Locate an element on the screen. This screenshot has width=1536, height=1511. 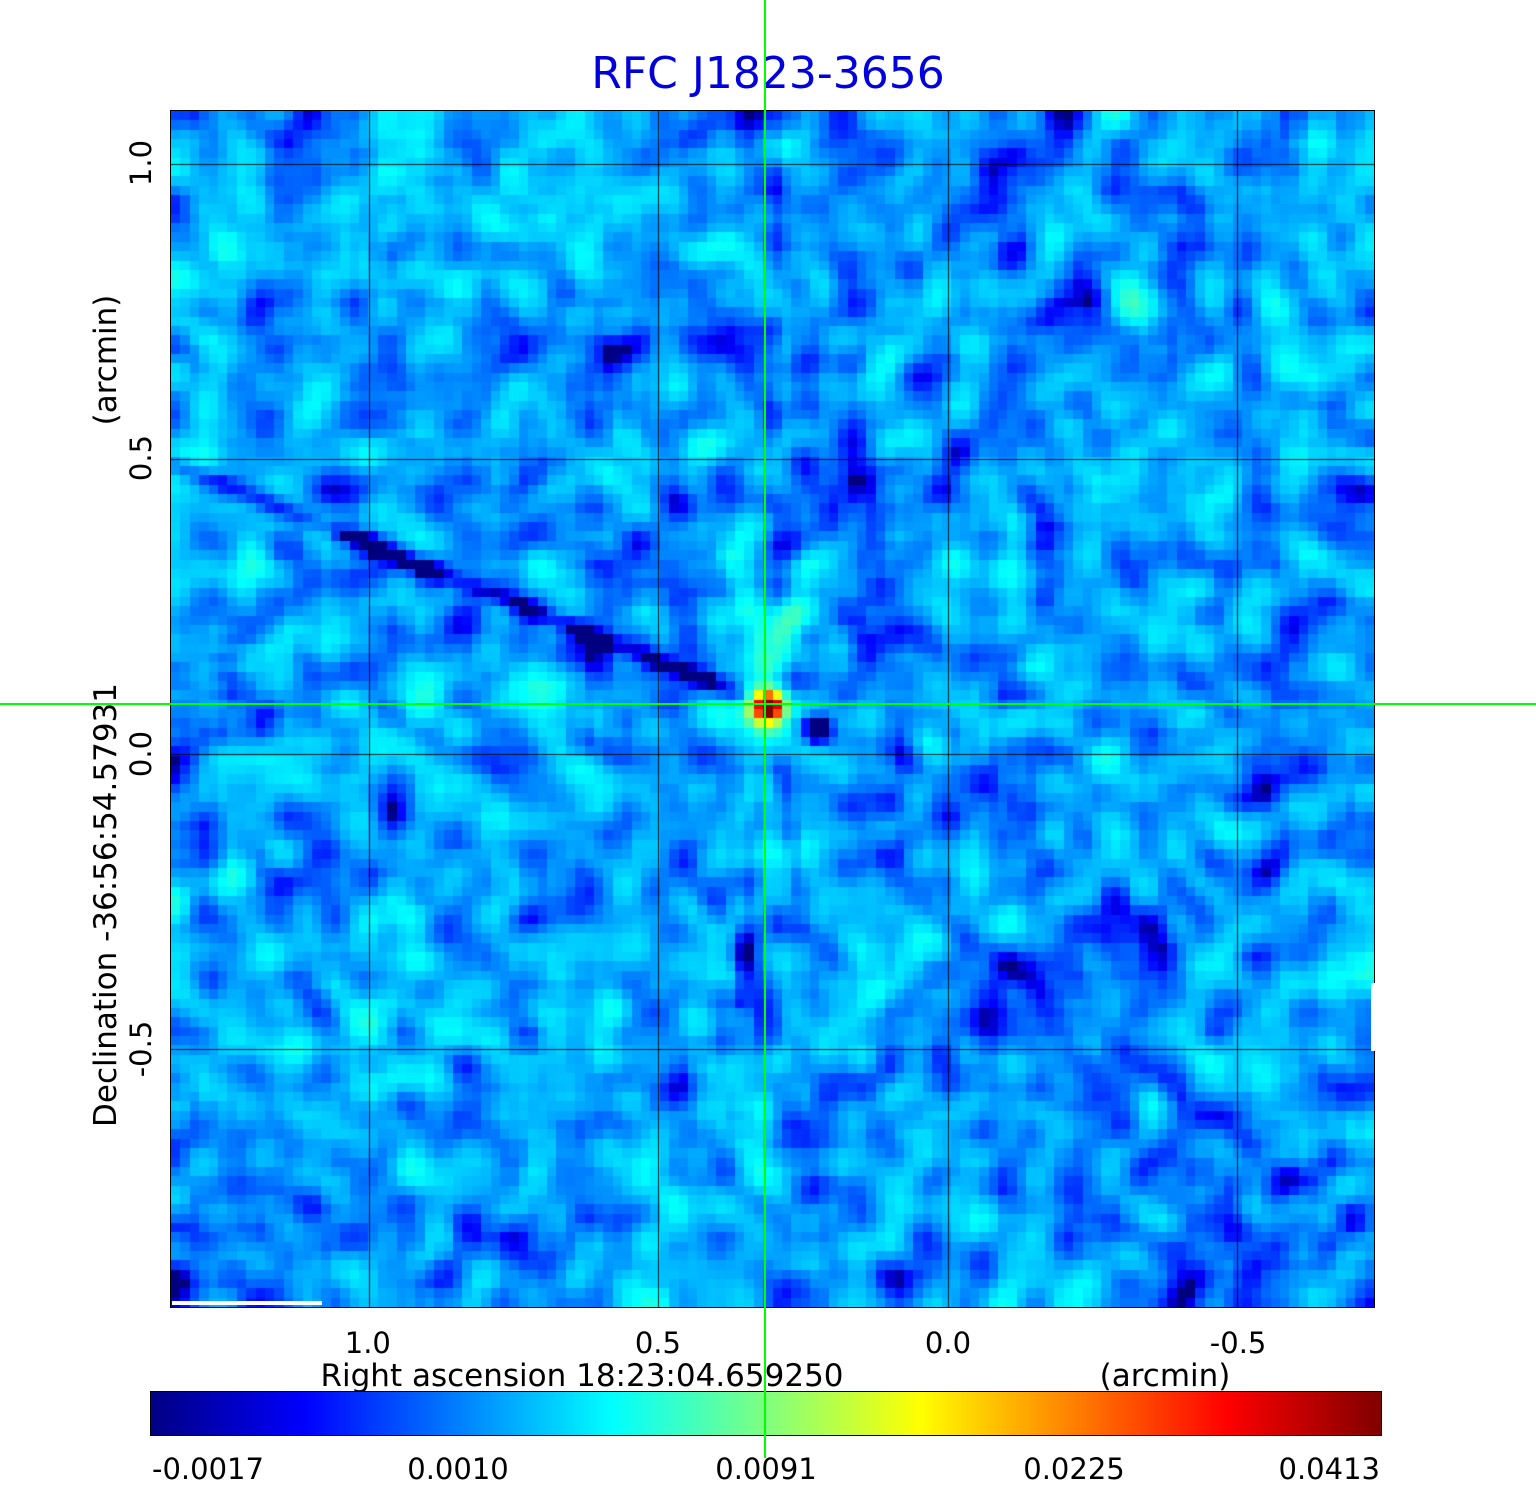
x-axis-unit: (arcmin) is located at coordinates (1165, 1376).